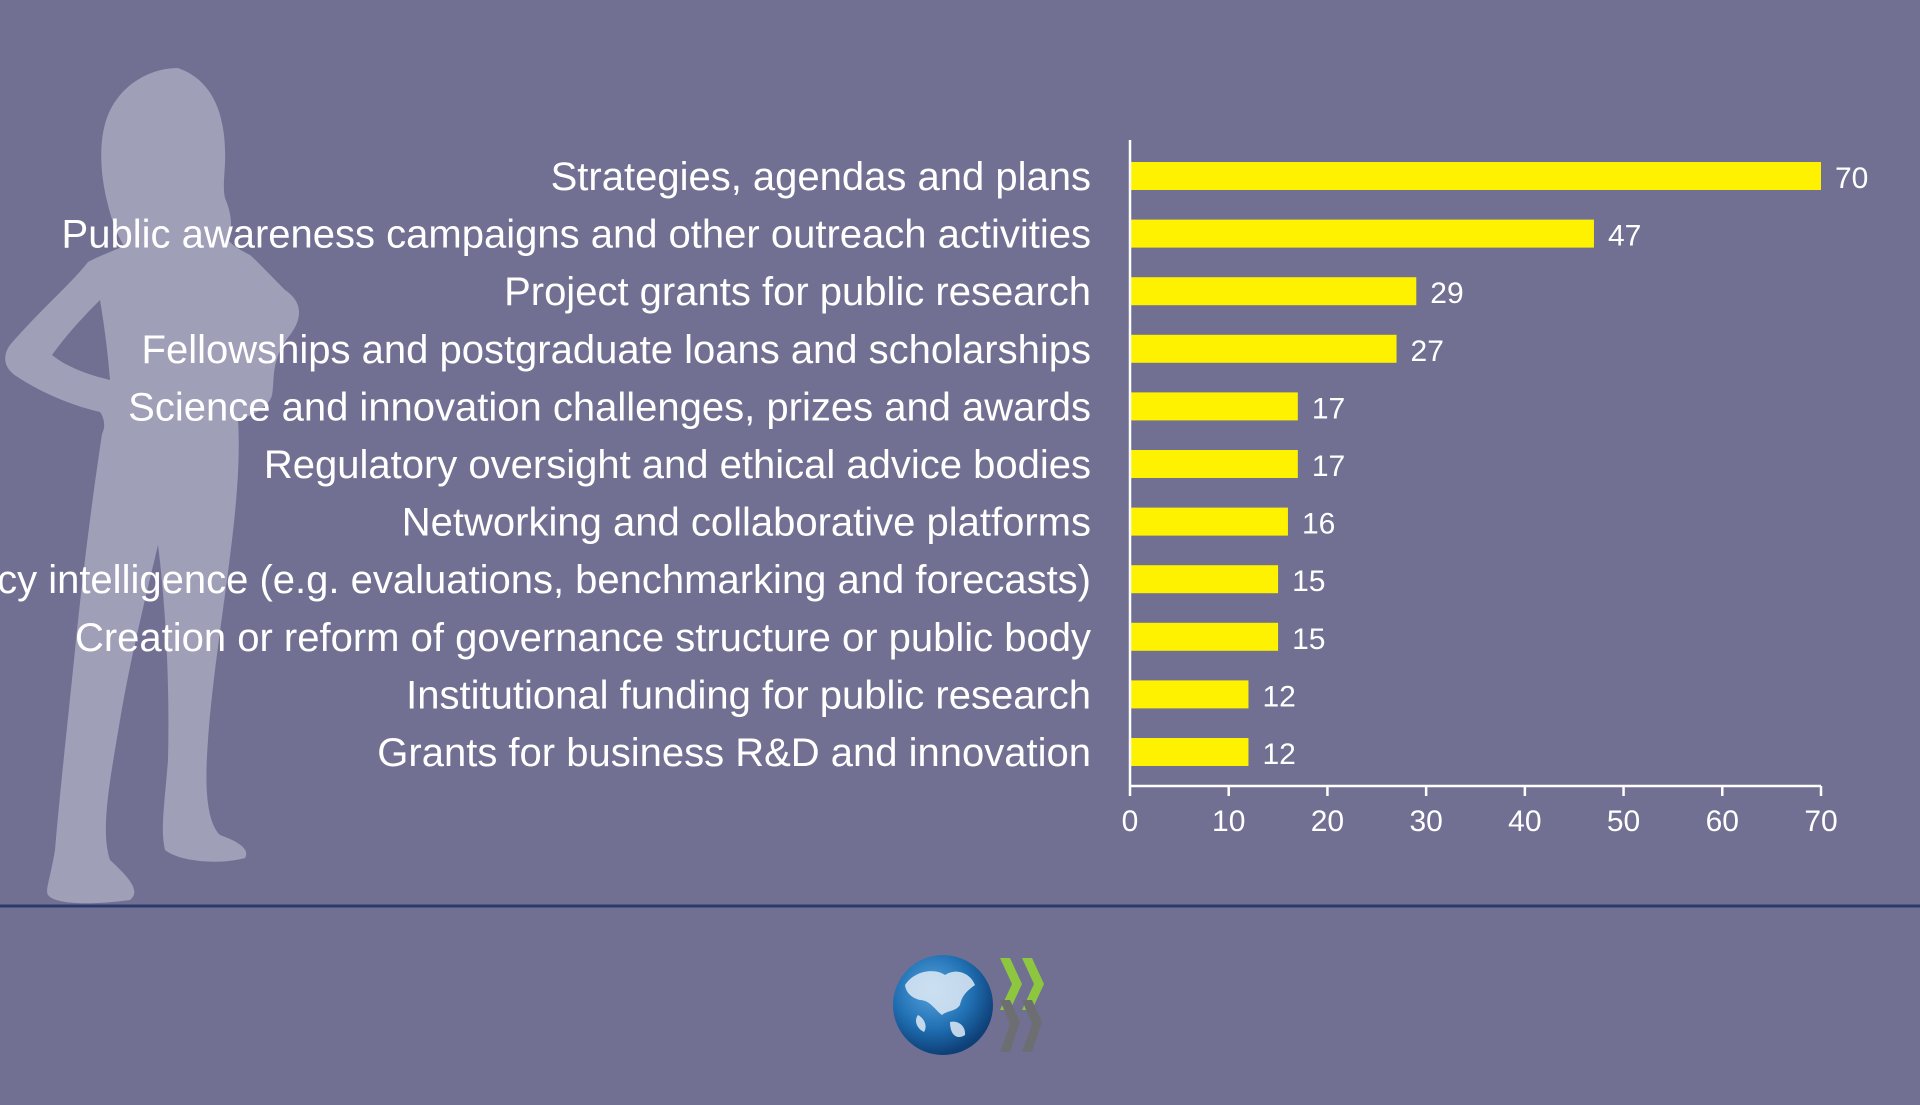  What do you see at coordinates (1820, 821) in the screenshot?
I see `x-tick-label: 70` at bounding box center [1820, 821].